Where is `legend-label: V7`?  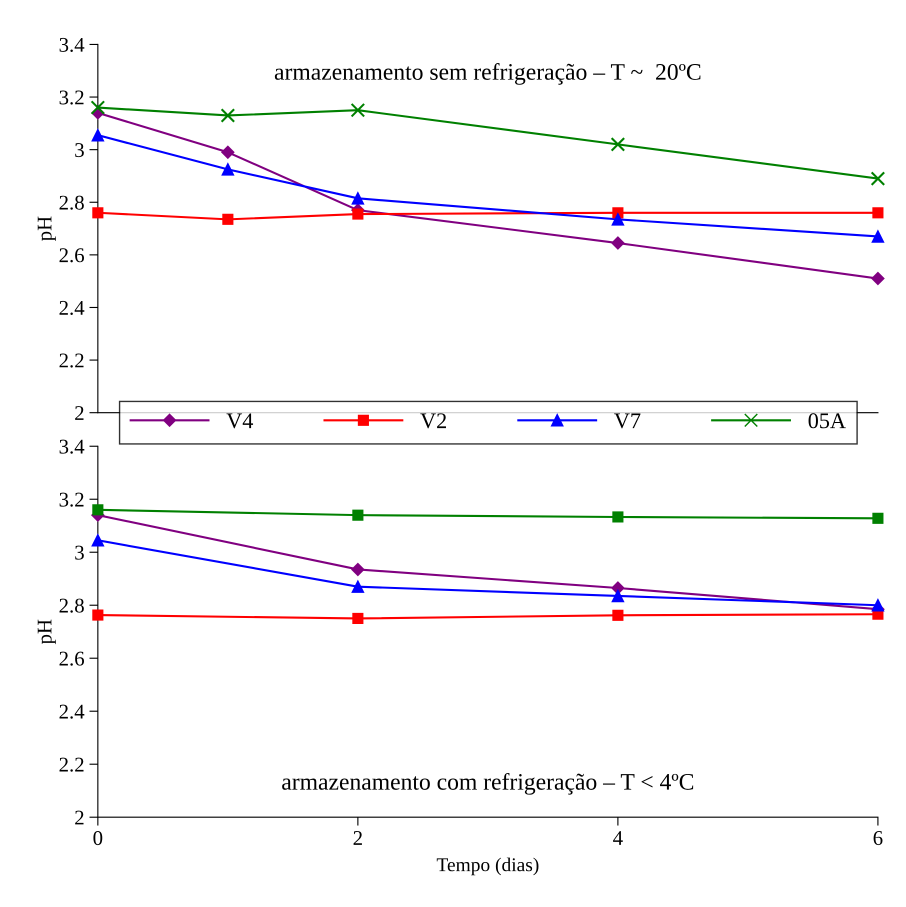
legend-label: V7 is located at coordinates (627, 421).